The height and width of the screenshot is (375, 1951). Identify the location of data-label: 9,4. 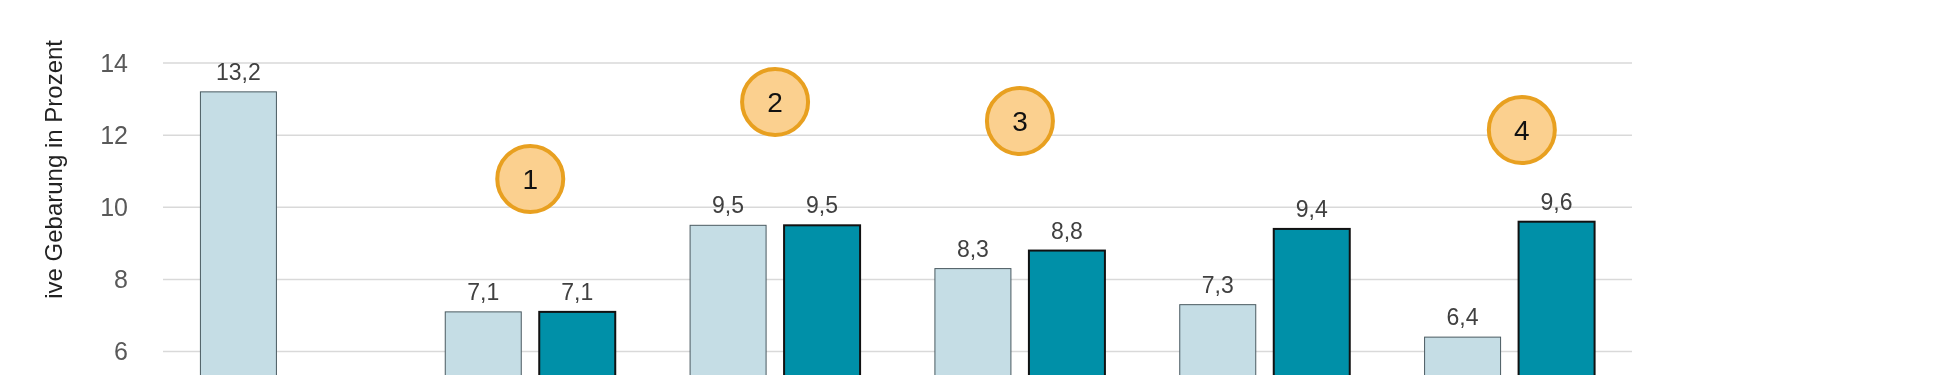
(1311, 208).